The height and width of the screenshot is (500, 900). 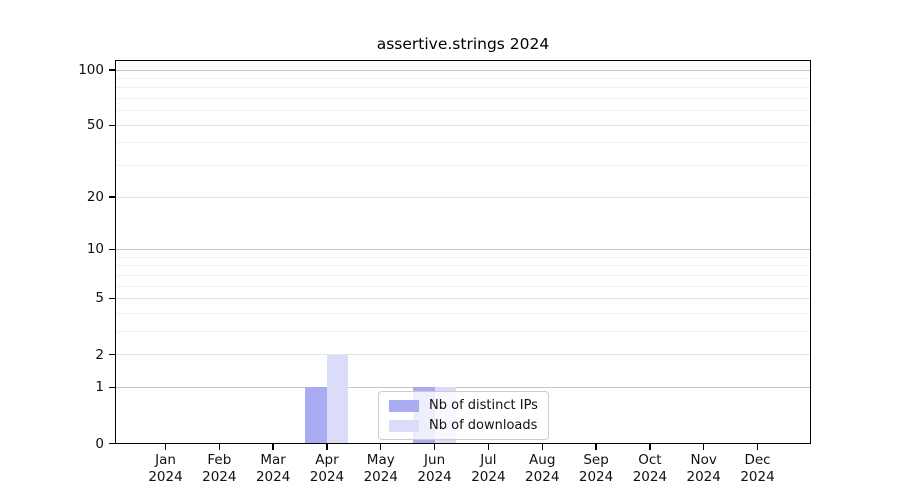 I want to click on x-tick-label-apr: Apr 2024, so click(x=327, y=469).